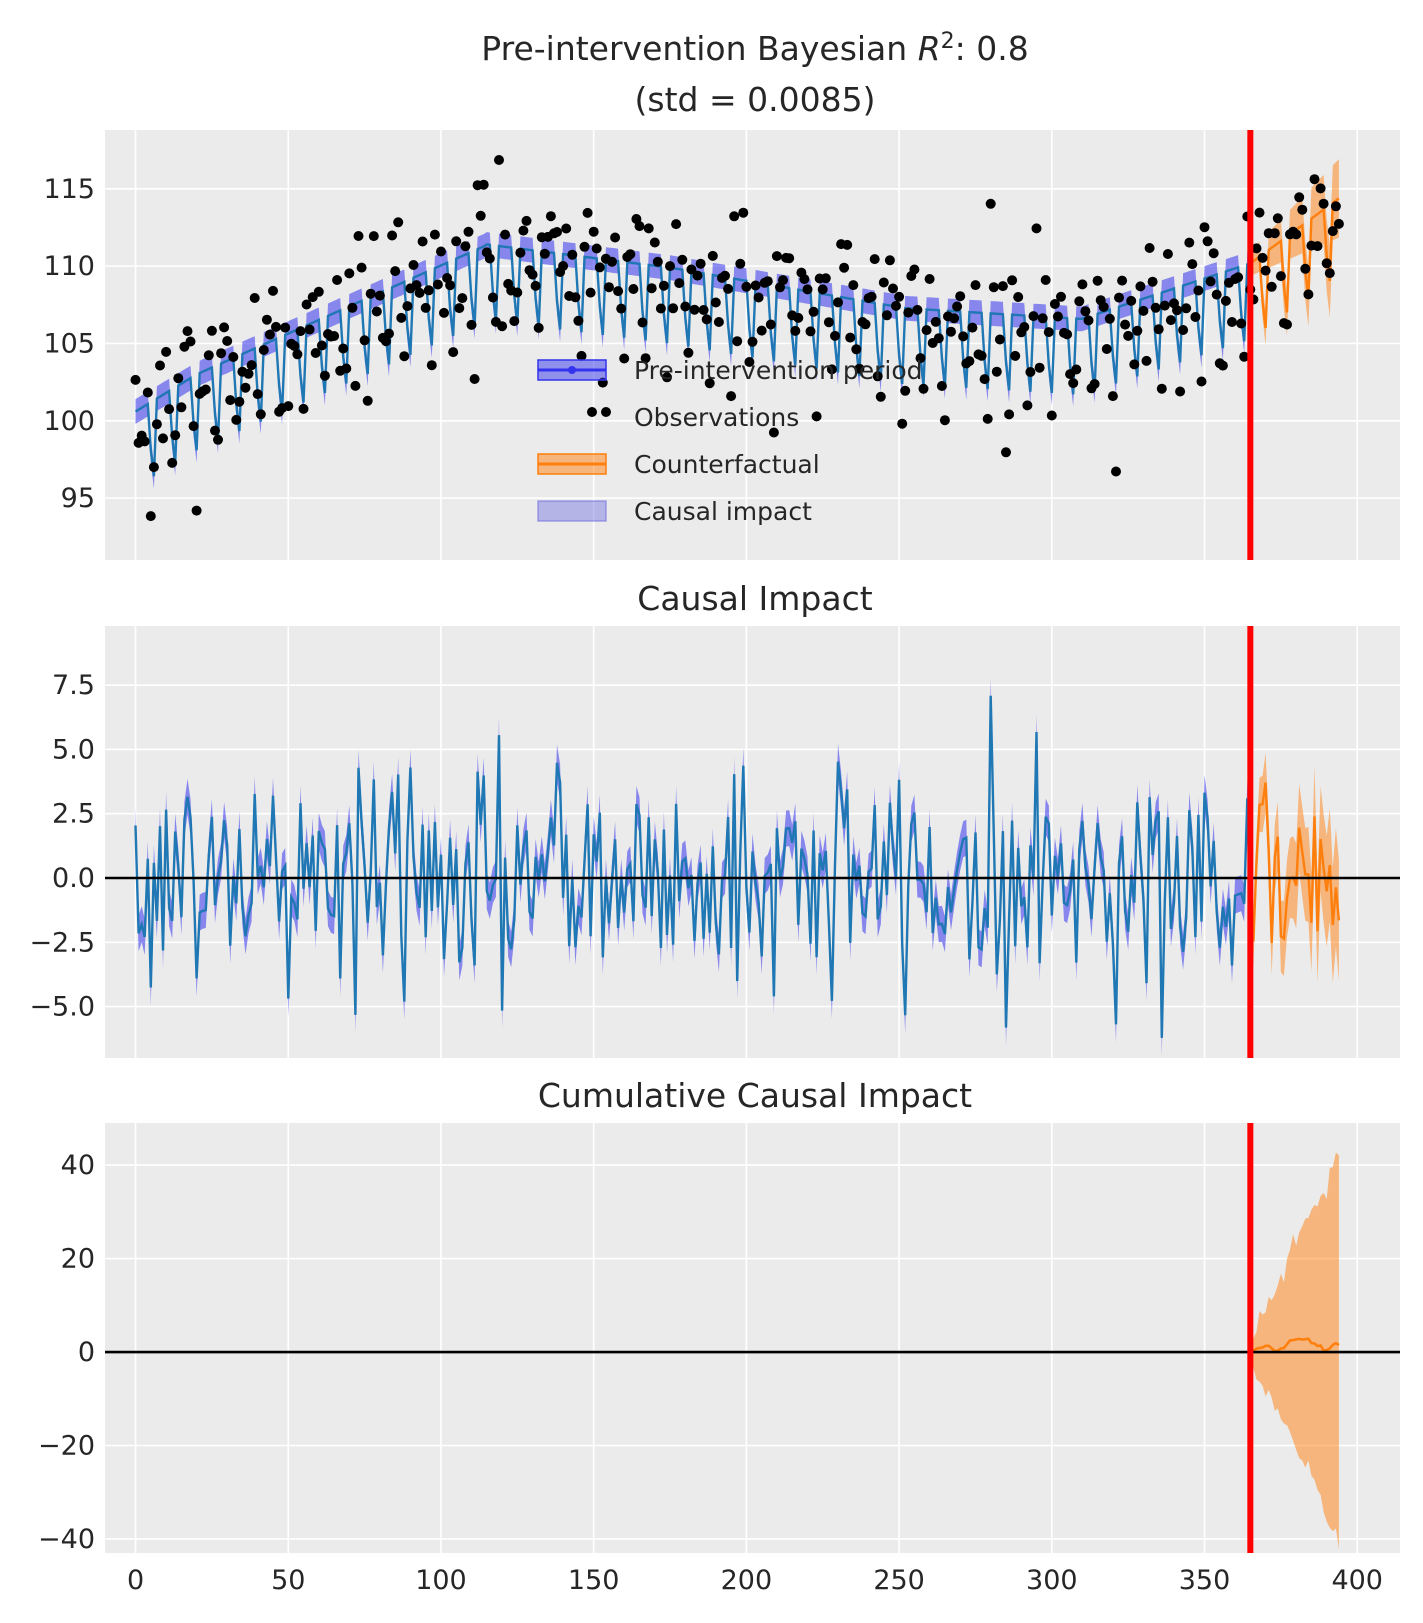 The image size is (1423, 1623). Describe the element at coordinates (716, 417) in the screenshot. I see `legend-label: Observations` at that location.